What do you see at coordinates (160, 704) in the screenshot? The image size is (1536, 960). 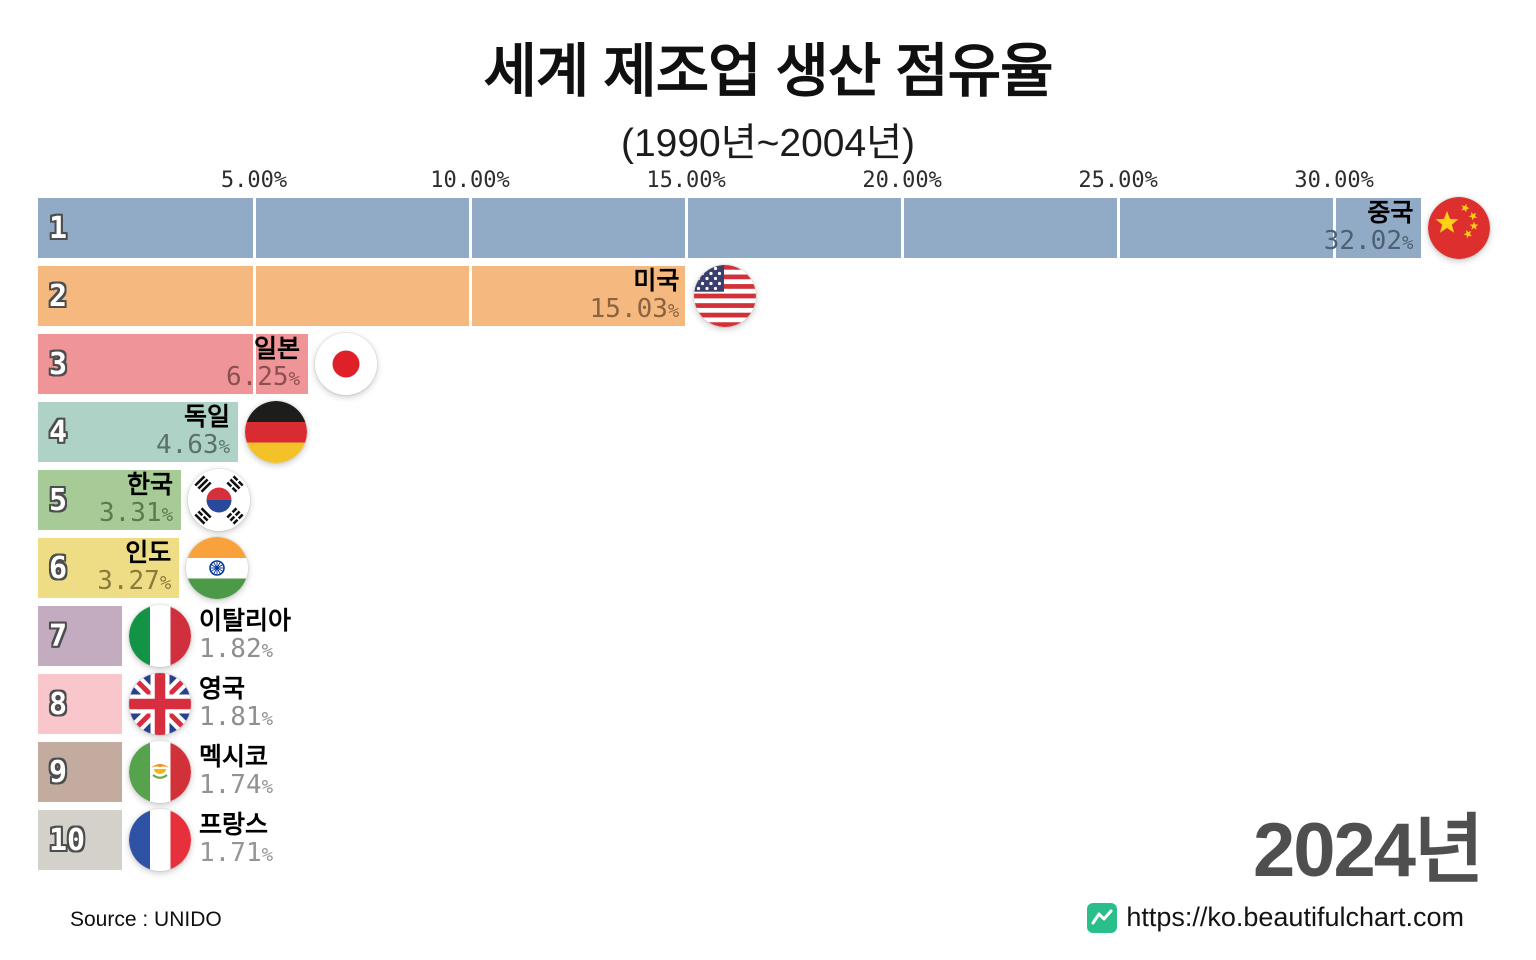 I see `gb-flag-icon` at bounding box center [160, 704].